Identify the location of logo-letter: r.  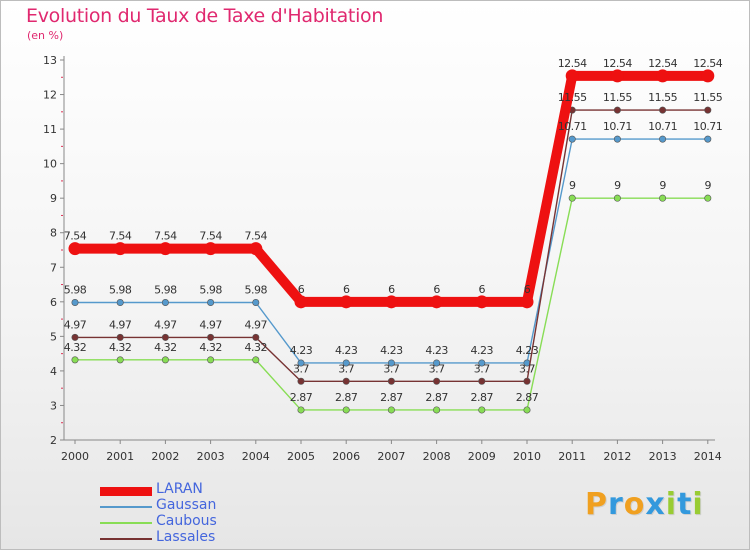
(616, 504).